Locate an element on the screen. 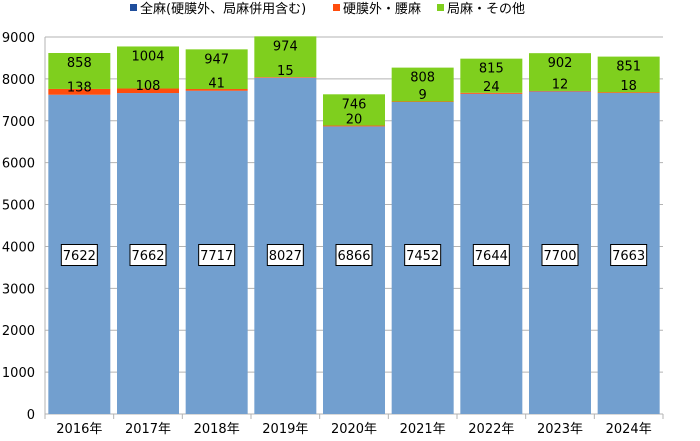  data-label-series-2: 15 is located at coordinates (285, 71).